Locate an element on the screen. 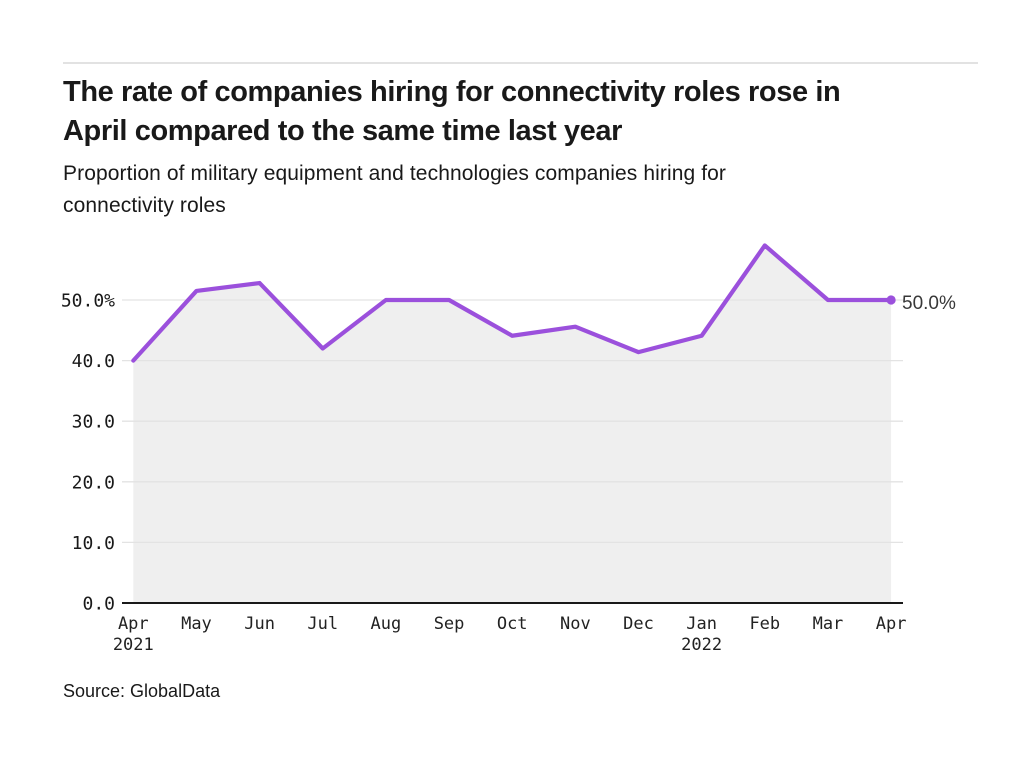 Image resolution: width=1024 pixels, height=768 pixels. end-marker is located at coordinates (891, 300).